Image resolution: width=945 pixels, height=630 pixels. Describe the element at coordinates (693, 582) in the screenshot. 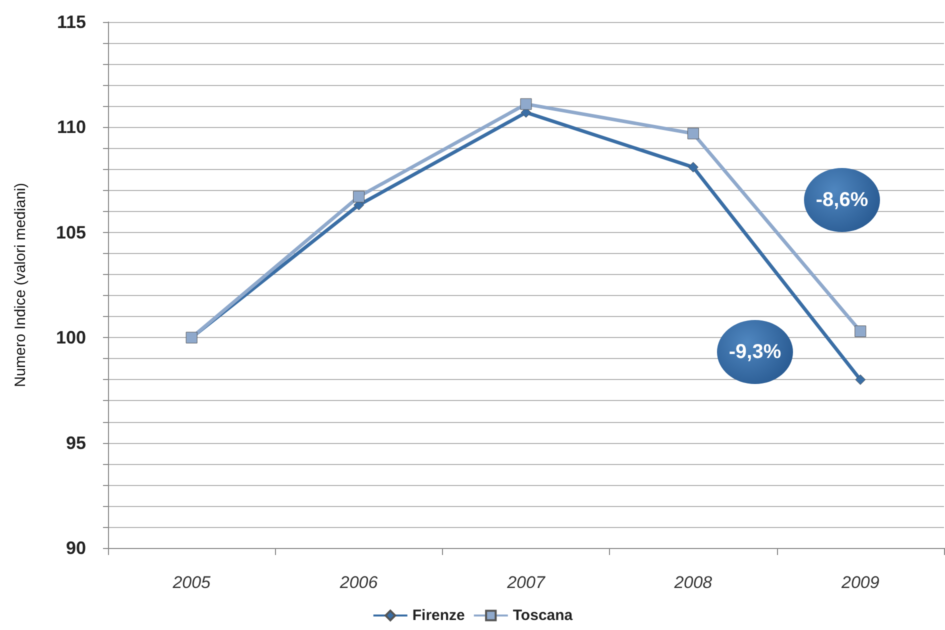

I see `x-tick-label: 2008` at that location.